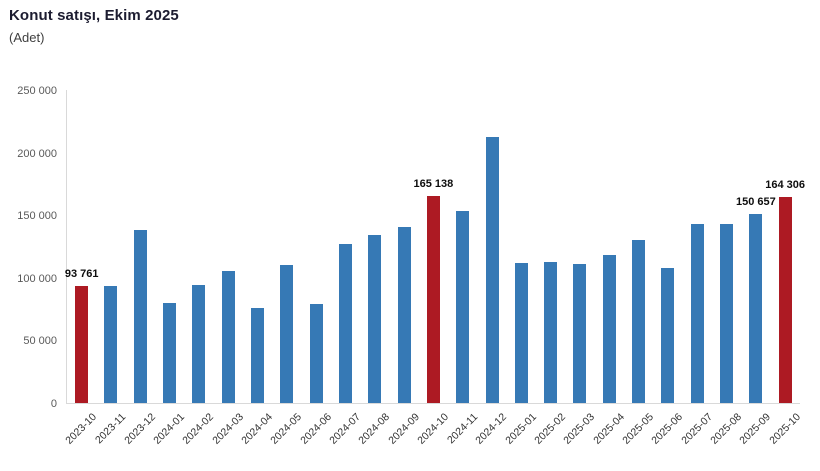 Image resolution: width=820 pixels, height=471 pixels. What do you see at coordinates (169, 268) in the screenshot?
I see `bar-slot: 2024-01` at bounding box center [169, 268].